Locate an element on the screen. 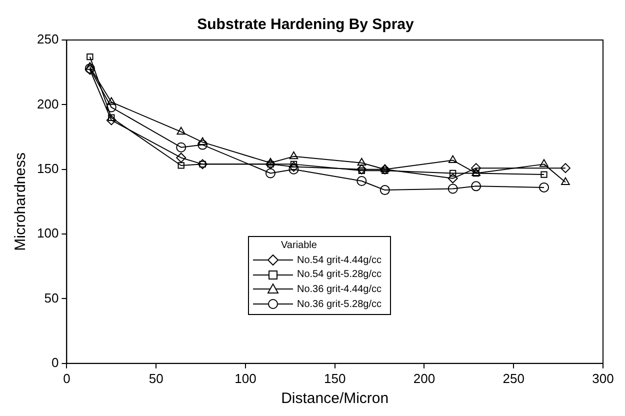 The height and width of the screenshot is (416, 625). x-tick-label: 200 is located at coordinates (424, 378).